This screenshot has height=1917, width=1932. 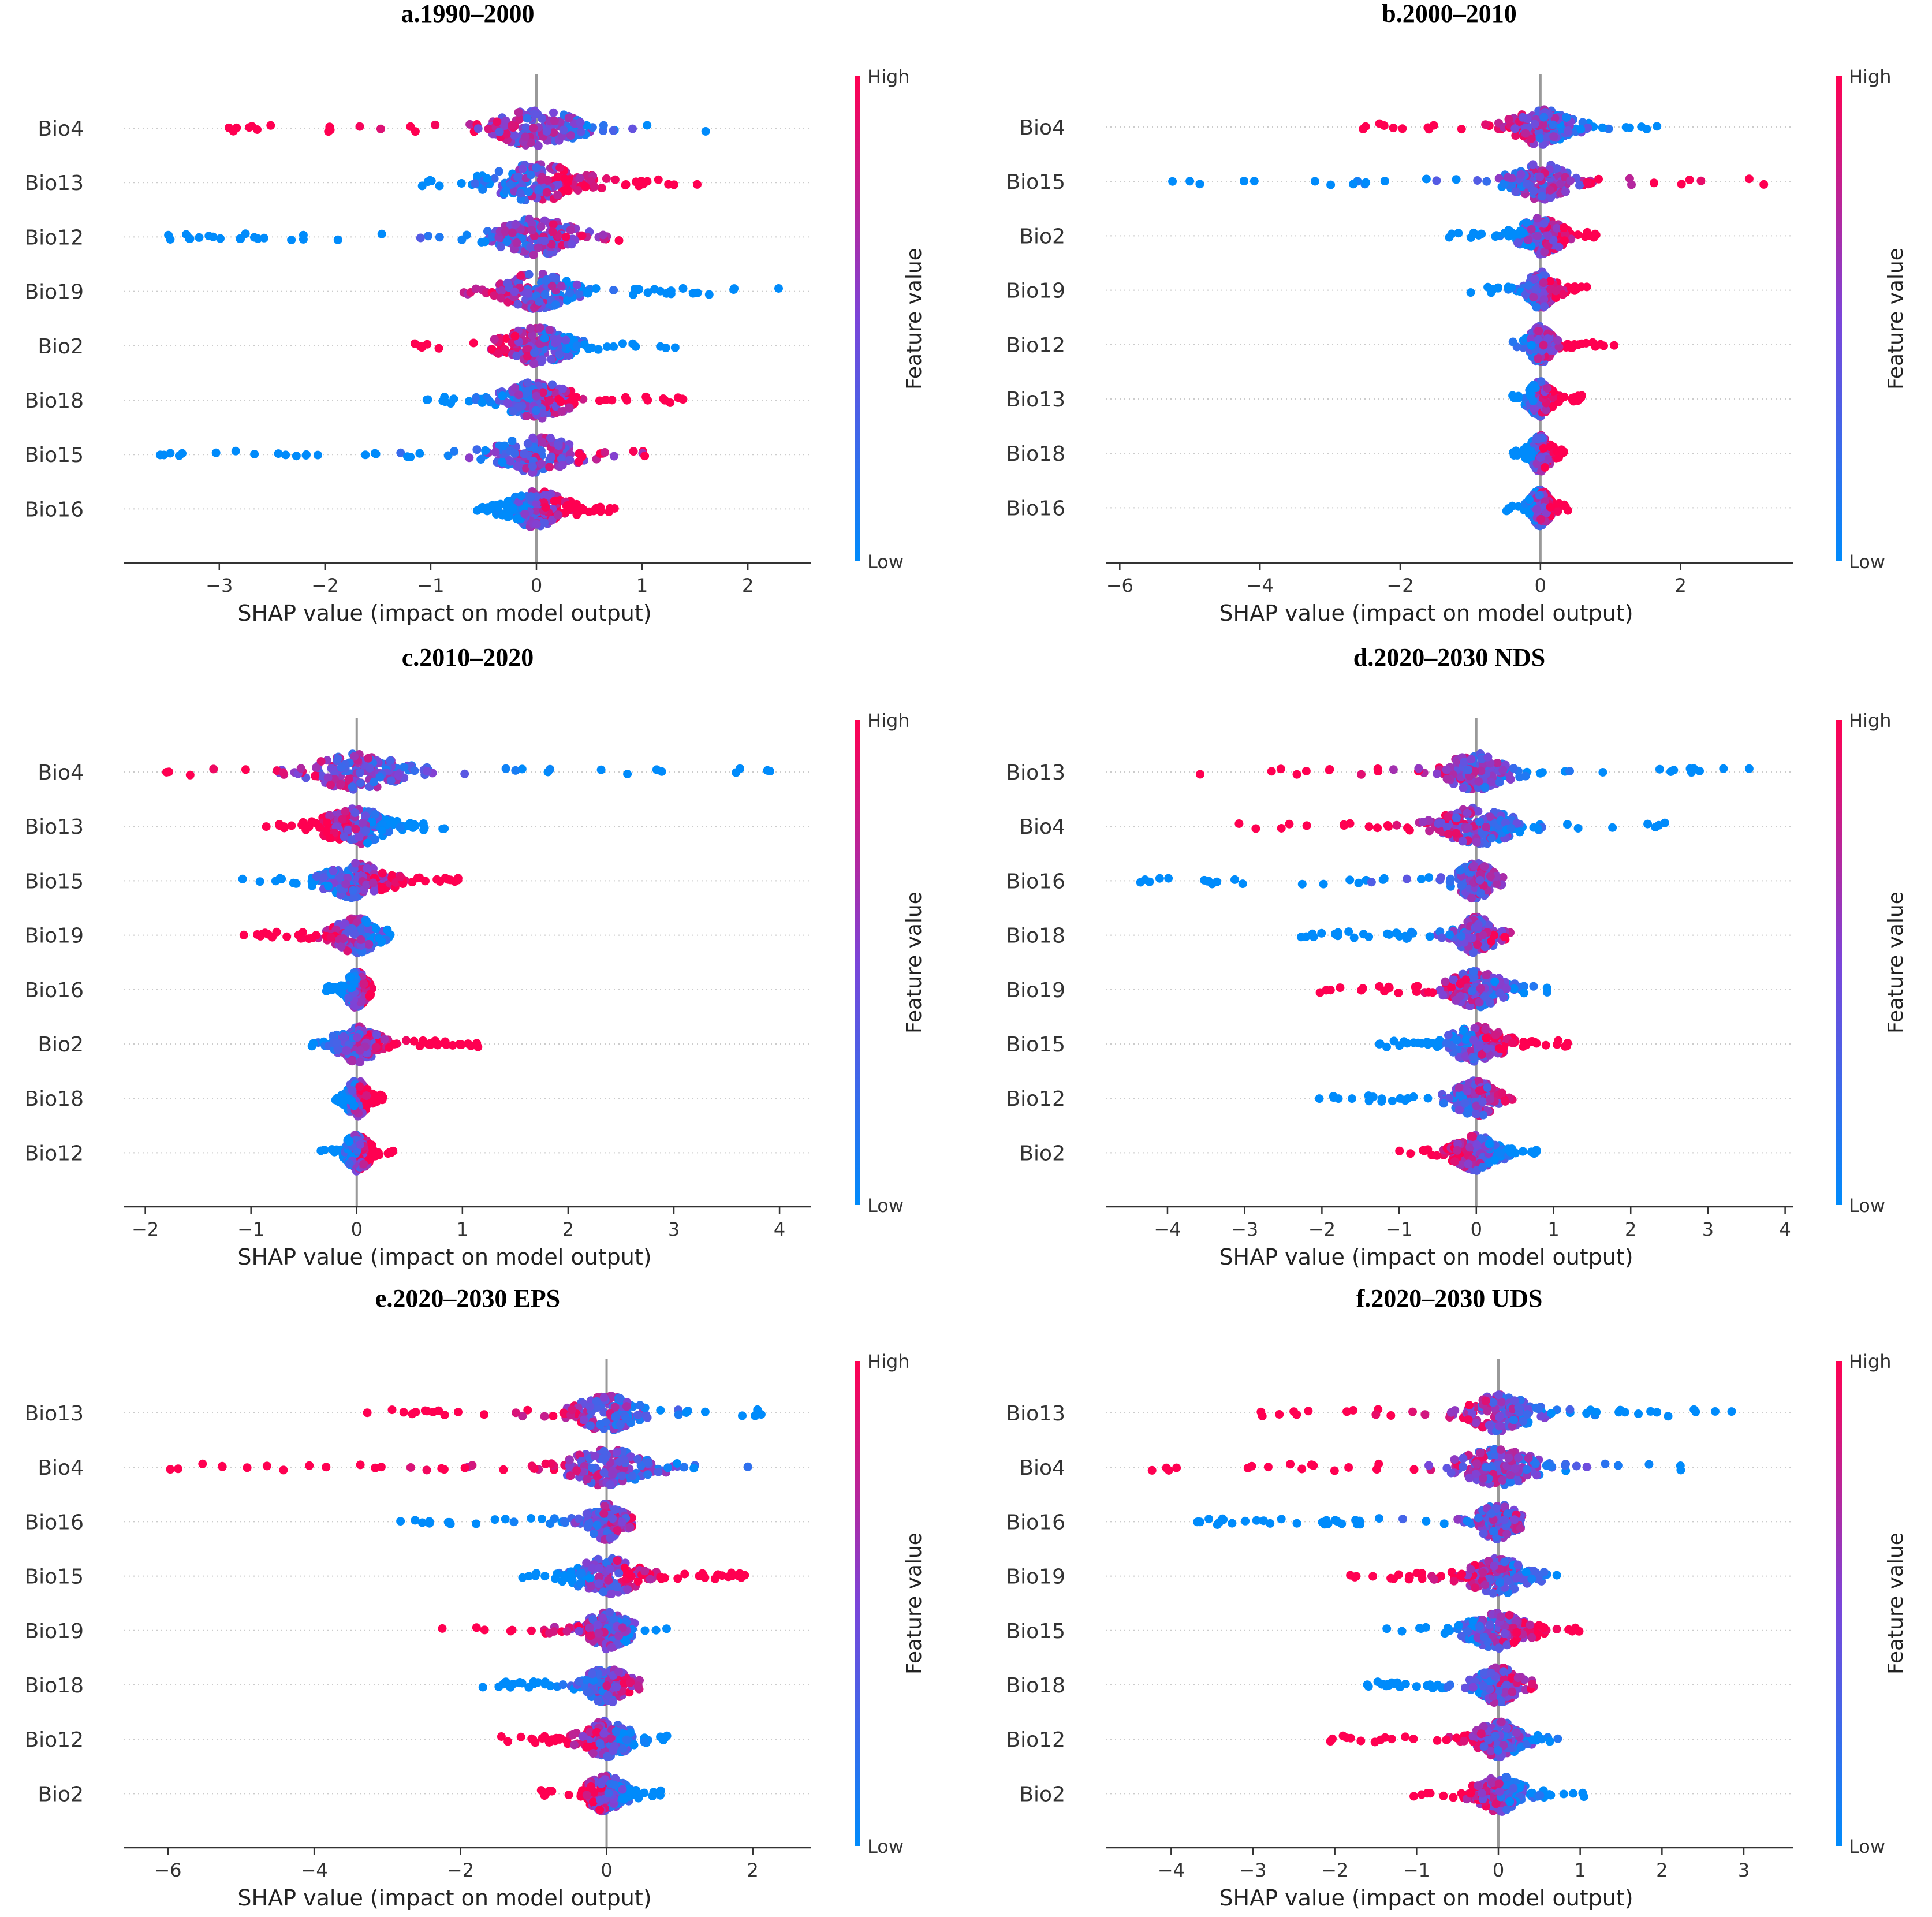 I want to click on panel-title: b.2000–2010, so click(x=1449, y=14).